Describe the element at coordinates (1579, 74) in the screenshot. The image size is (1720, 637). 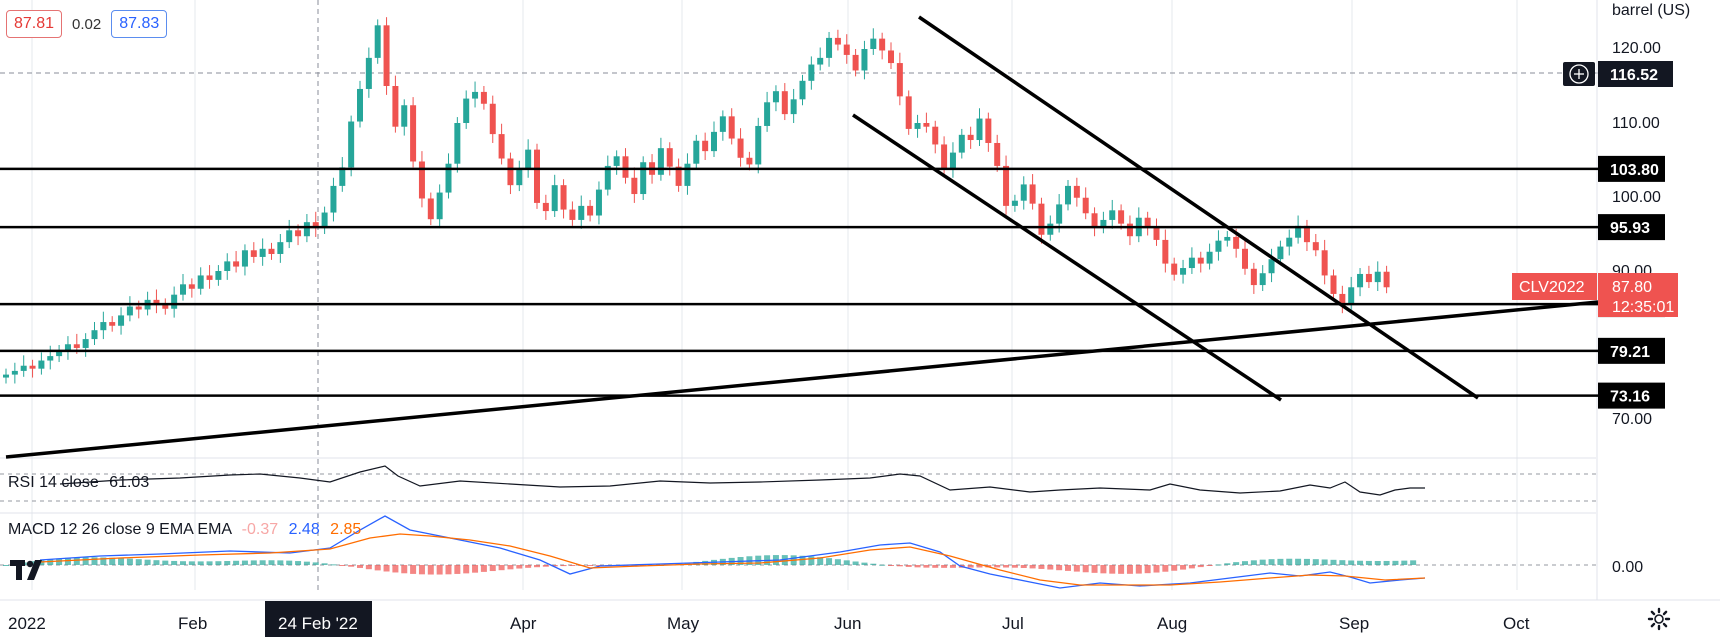
I see `plus-circle-icon` at that location.